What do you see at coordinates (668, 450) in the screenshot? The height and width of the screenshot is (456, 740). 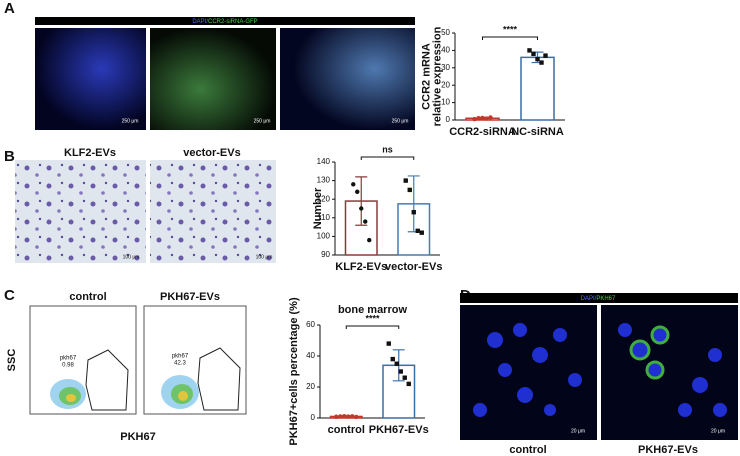 I see `image-label: PKH67-EVs` at bounding box center [668, 450].